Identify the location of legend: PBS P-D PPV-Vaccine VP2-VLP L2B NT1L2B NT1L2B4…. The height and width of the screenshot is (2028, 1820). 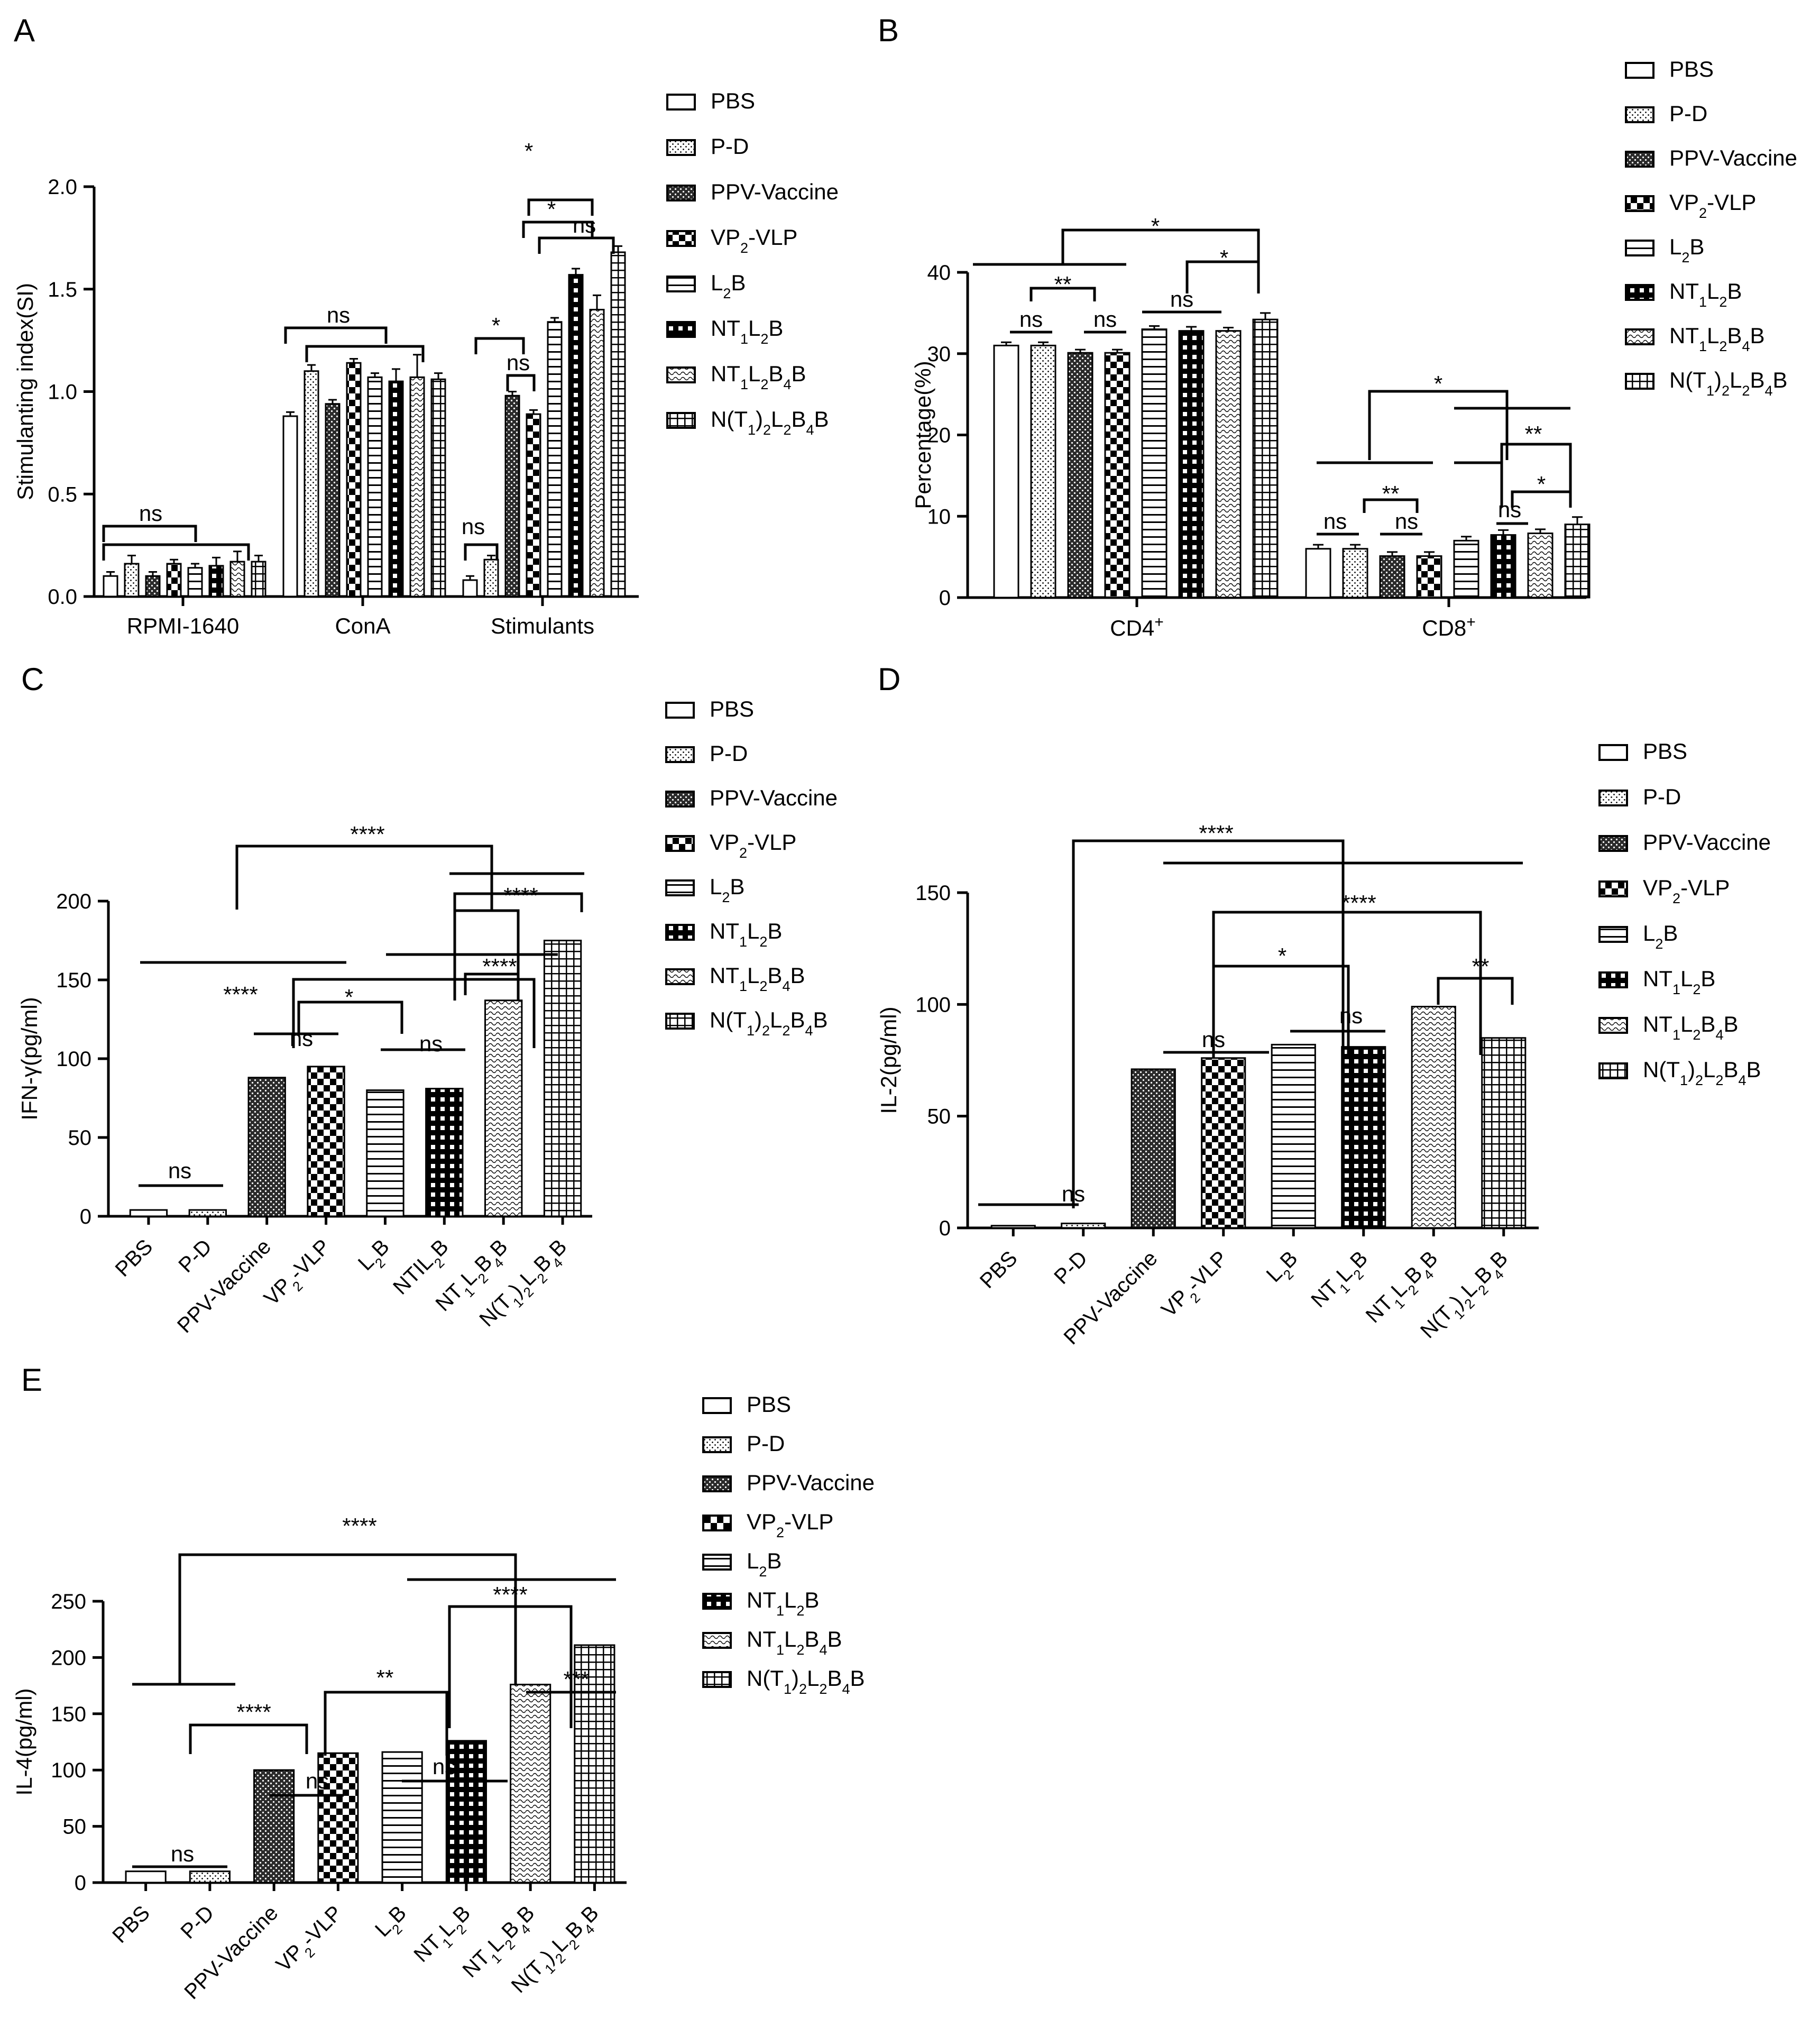
(1685, 913).